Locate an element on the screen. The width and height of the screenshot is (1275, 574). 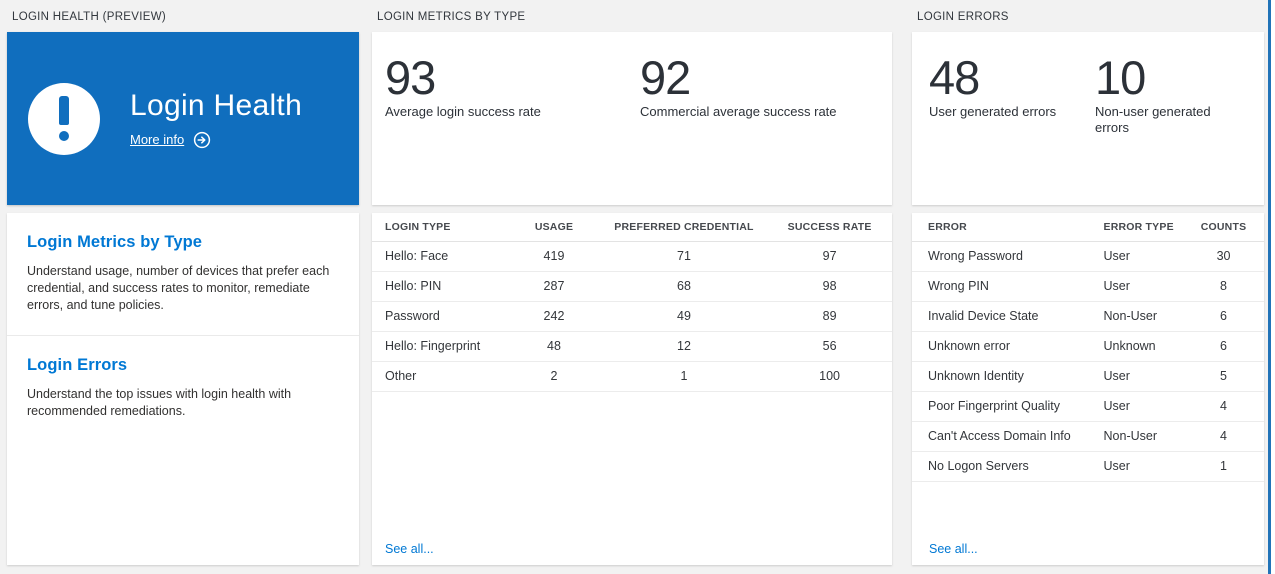
table-row: Wrong Password User 30 is located at coordinates (1088, 256).